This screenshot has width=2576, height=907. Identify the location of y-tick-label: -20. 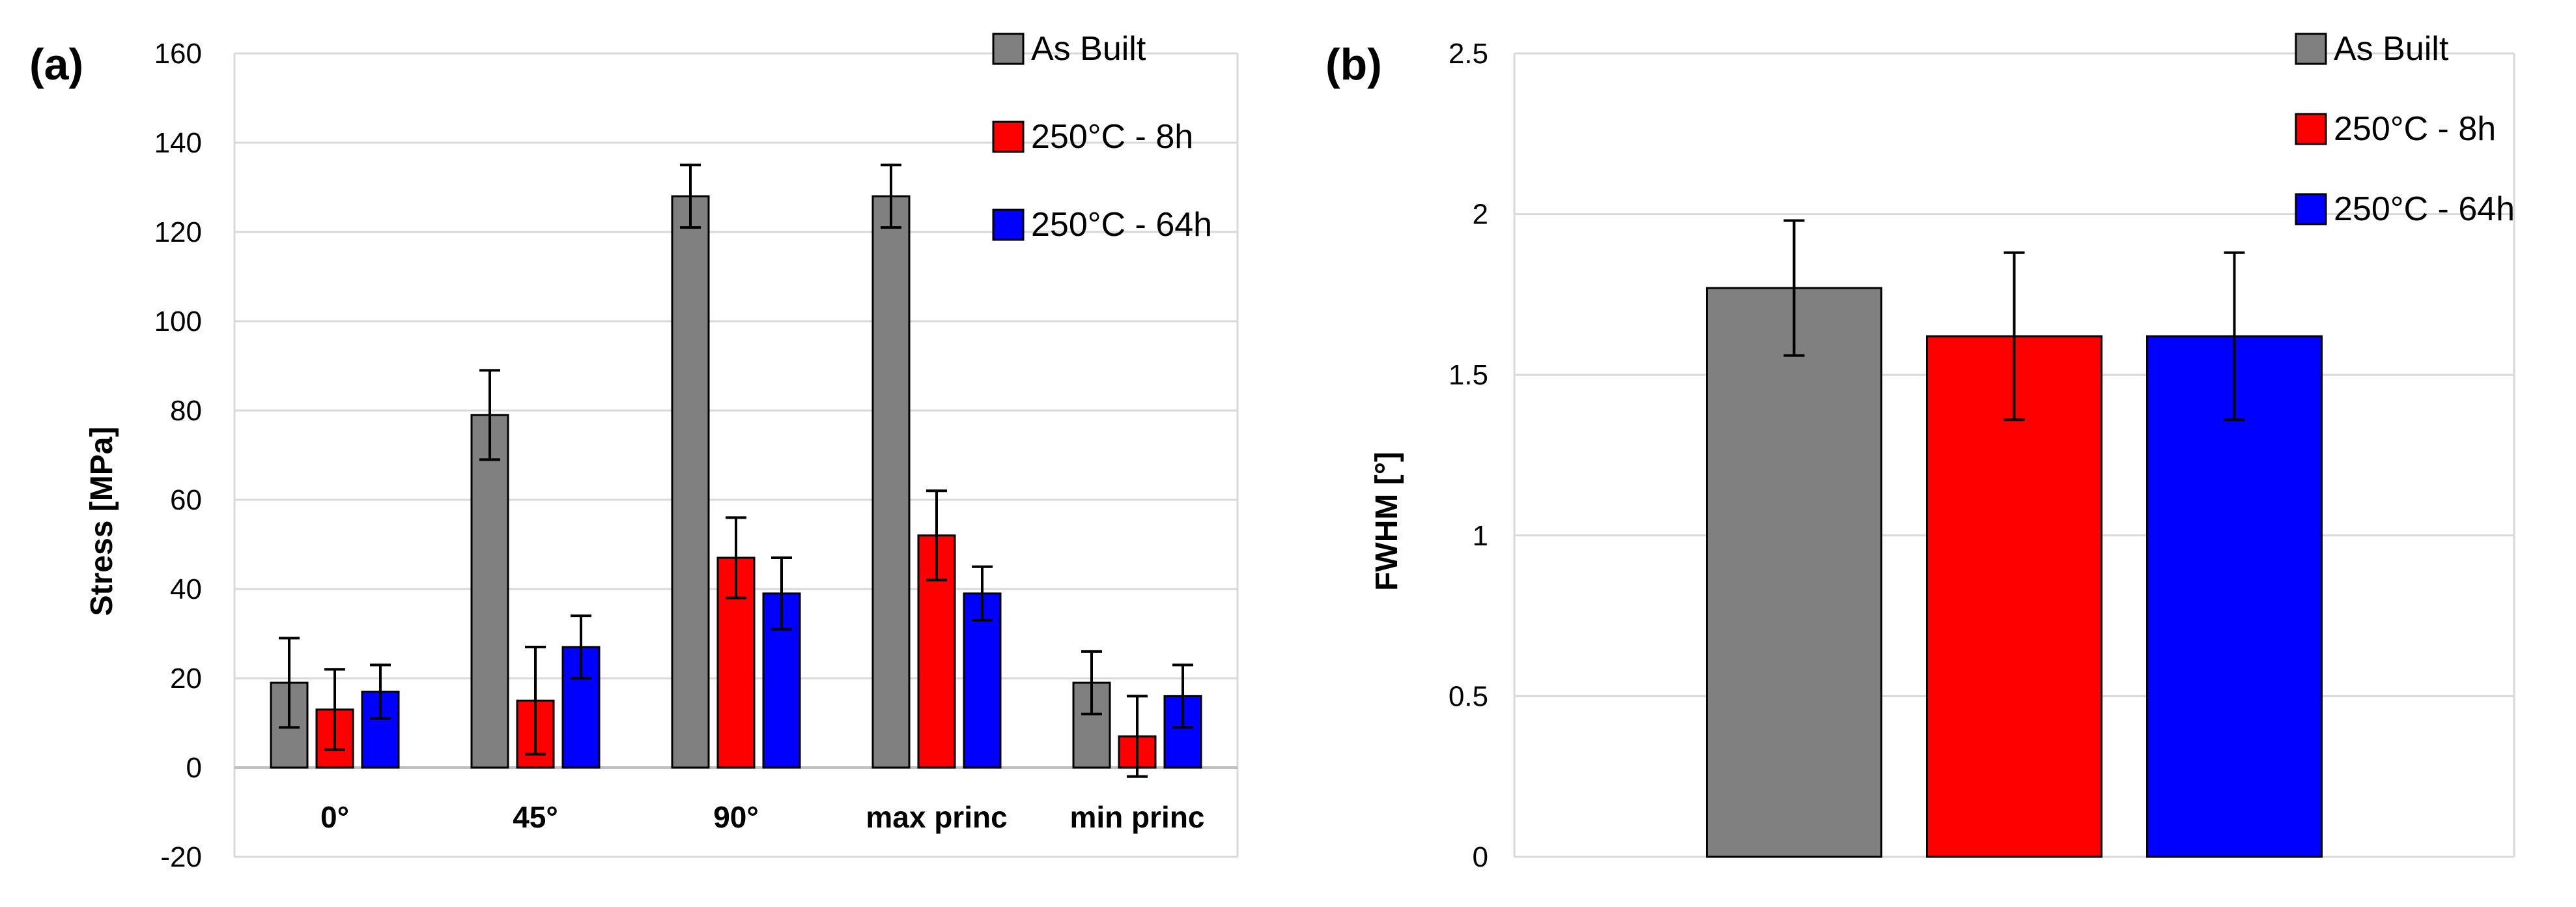
(181, 857).